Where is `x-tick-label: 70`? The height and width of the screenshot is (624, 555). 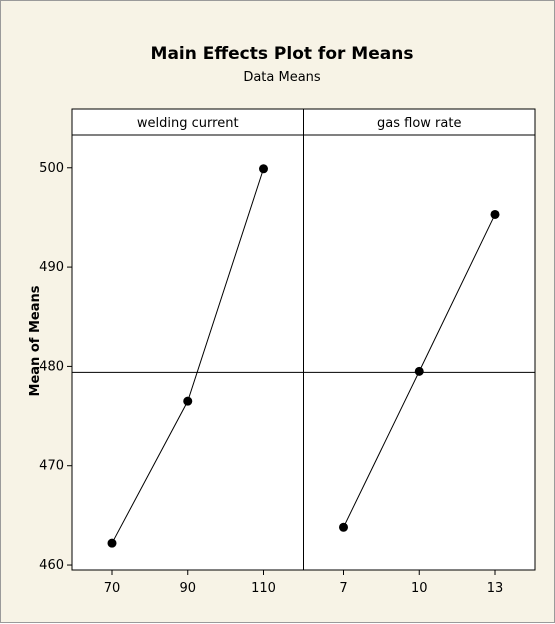
x-tick-label: 70 is located at coordinates (112, 588).